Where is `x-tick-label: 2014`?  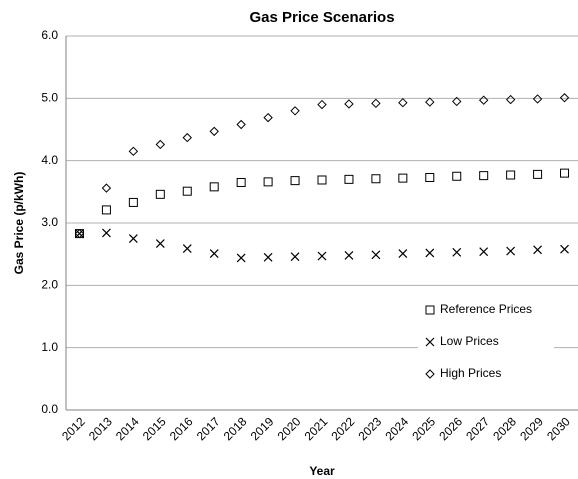 x-tick-label: 2014 is located at coordinates (127, 428).